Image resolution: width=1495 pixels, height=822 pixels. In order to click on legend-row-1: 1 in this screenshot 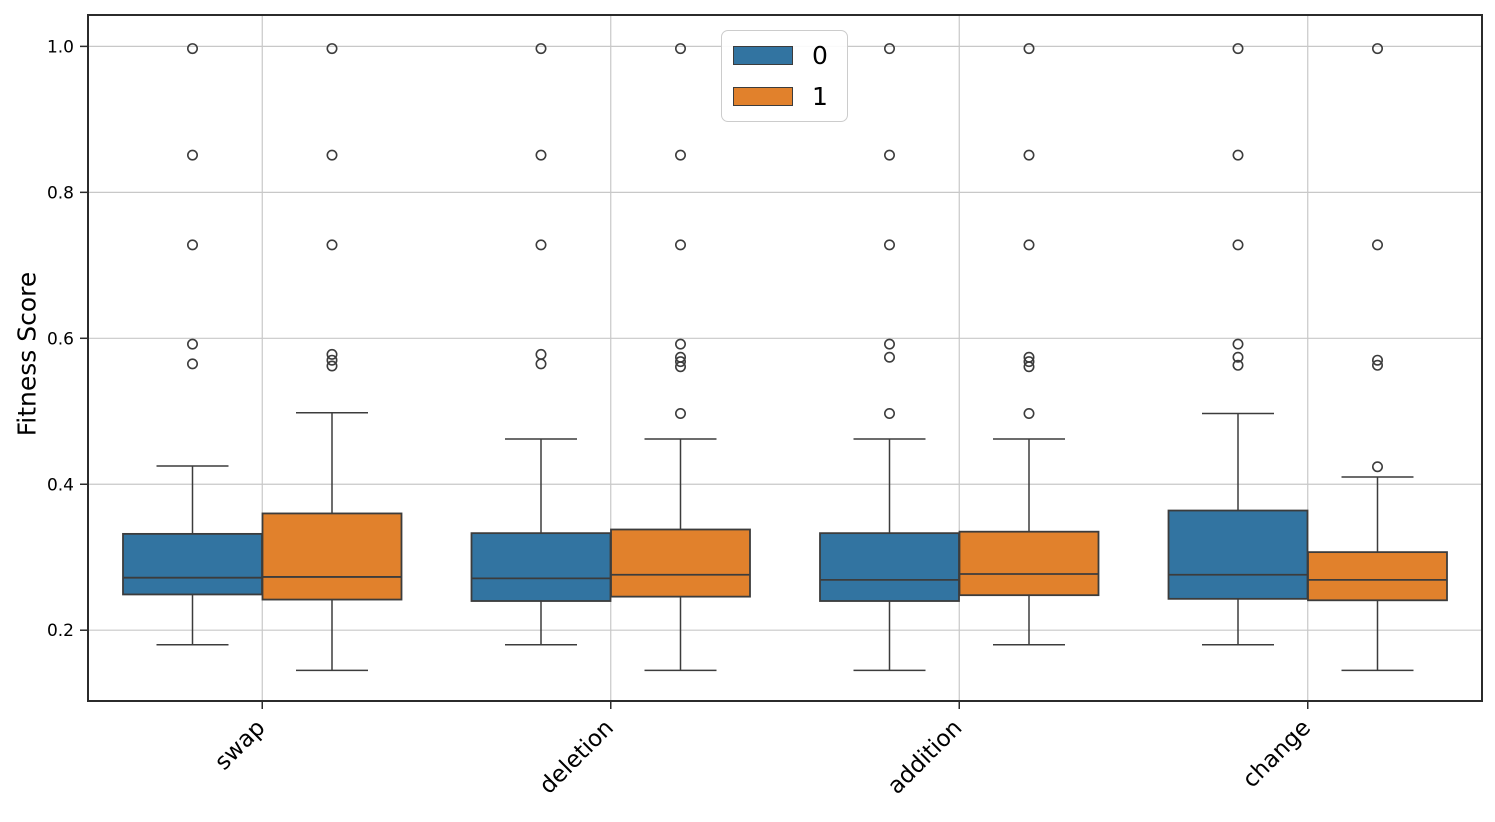, I will do `click(783, 96)`.